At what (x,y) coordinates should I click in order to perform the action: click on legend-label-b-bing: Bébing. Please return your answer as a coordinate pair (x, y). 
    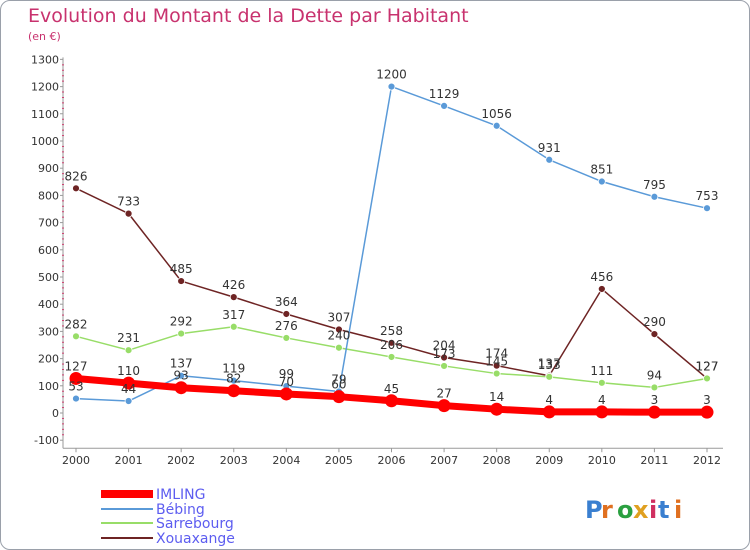
    Looking at the image, I should click on (180, 510).